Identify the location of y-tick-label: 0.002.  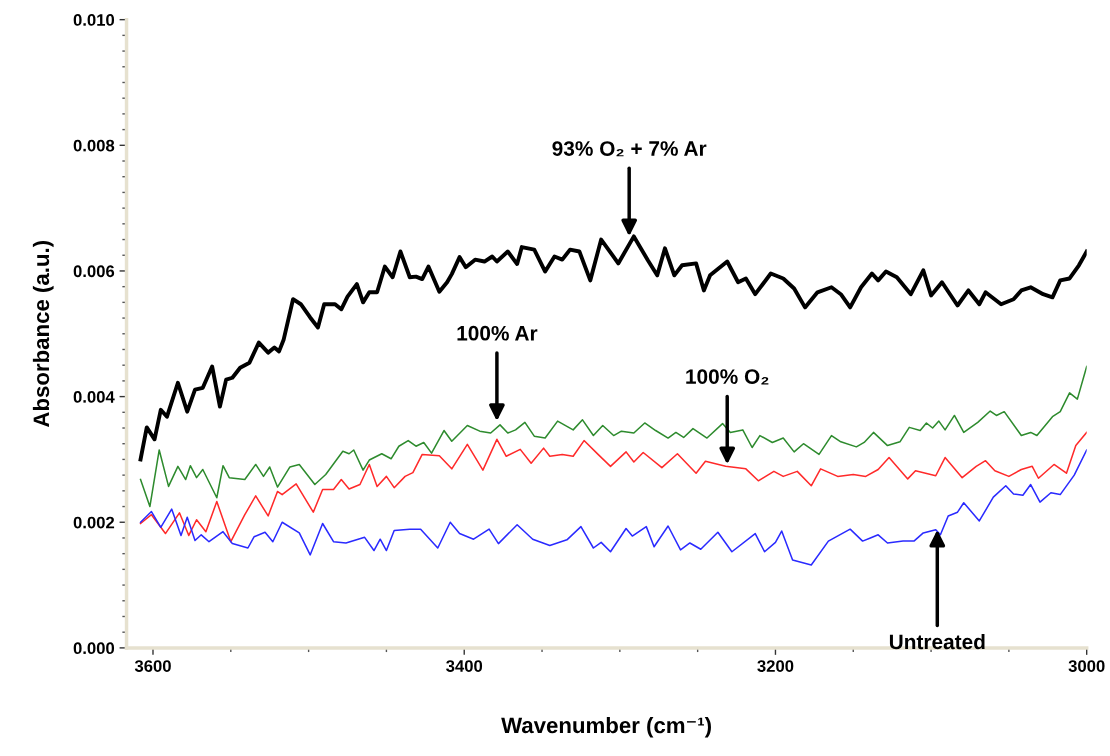
(94, 522).